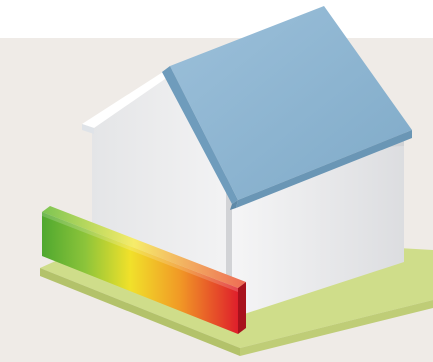 The width and height of the screenshot is (433, 362). What do you see at coordinates (216, 19) in the screenshot?
I see `top-band` at bounding box center [216, 19].